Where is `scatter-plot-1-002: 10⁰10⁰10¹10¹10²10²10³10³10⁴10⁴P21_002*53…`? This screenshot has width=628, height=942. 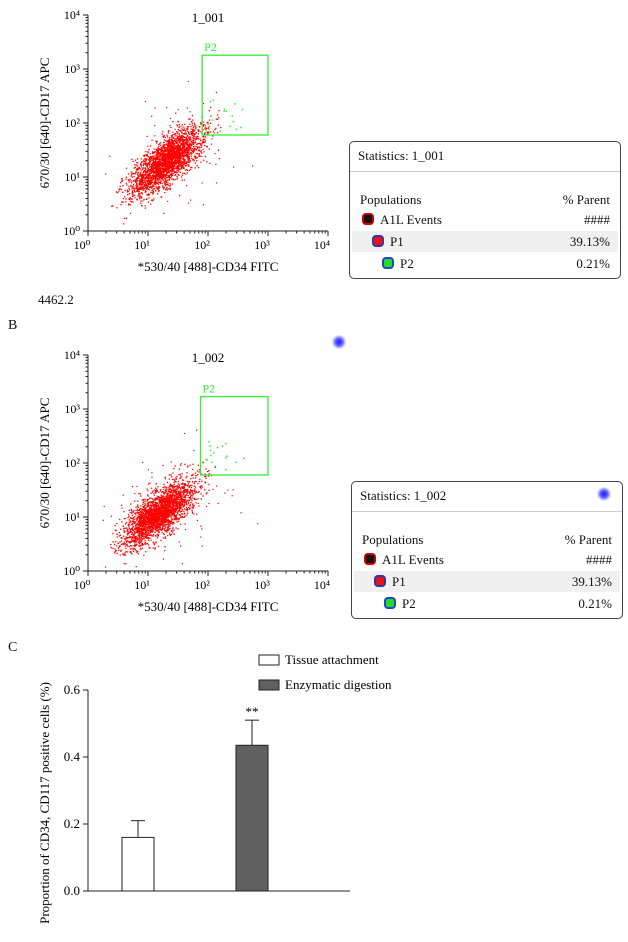
scatter-plot-1-002: 10⁰10⁰10¹10¹10²10²10³10³10⁴10⁴P21_002*53… is located at coordinates (183, 481).